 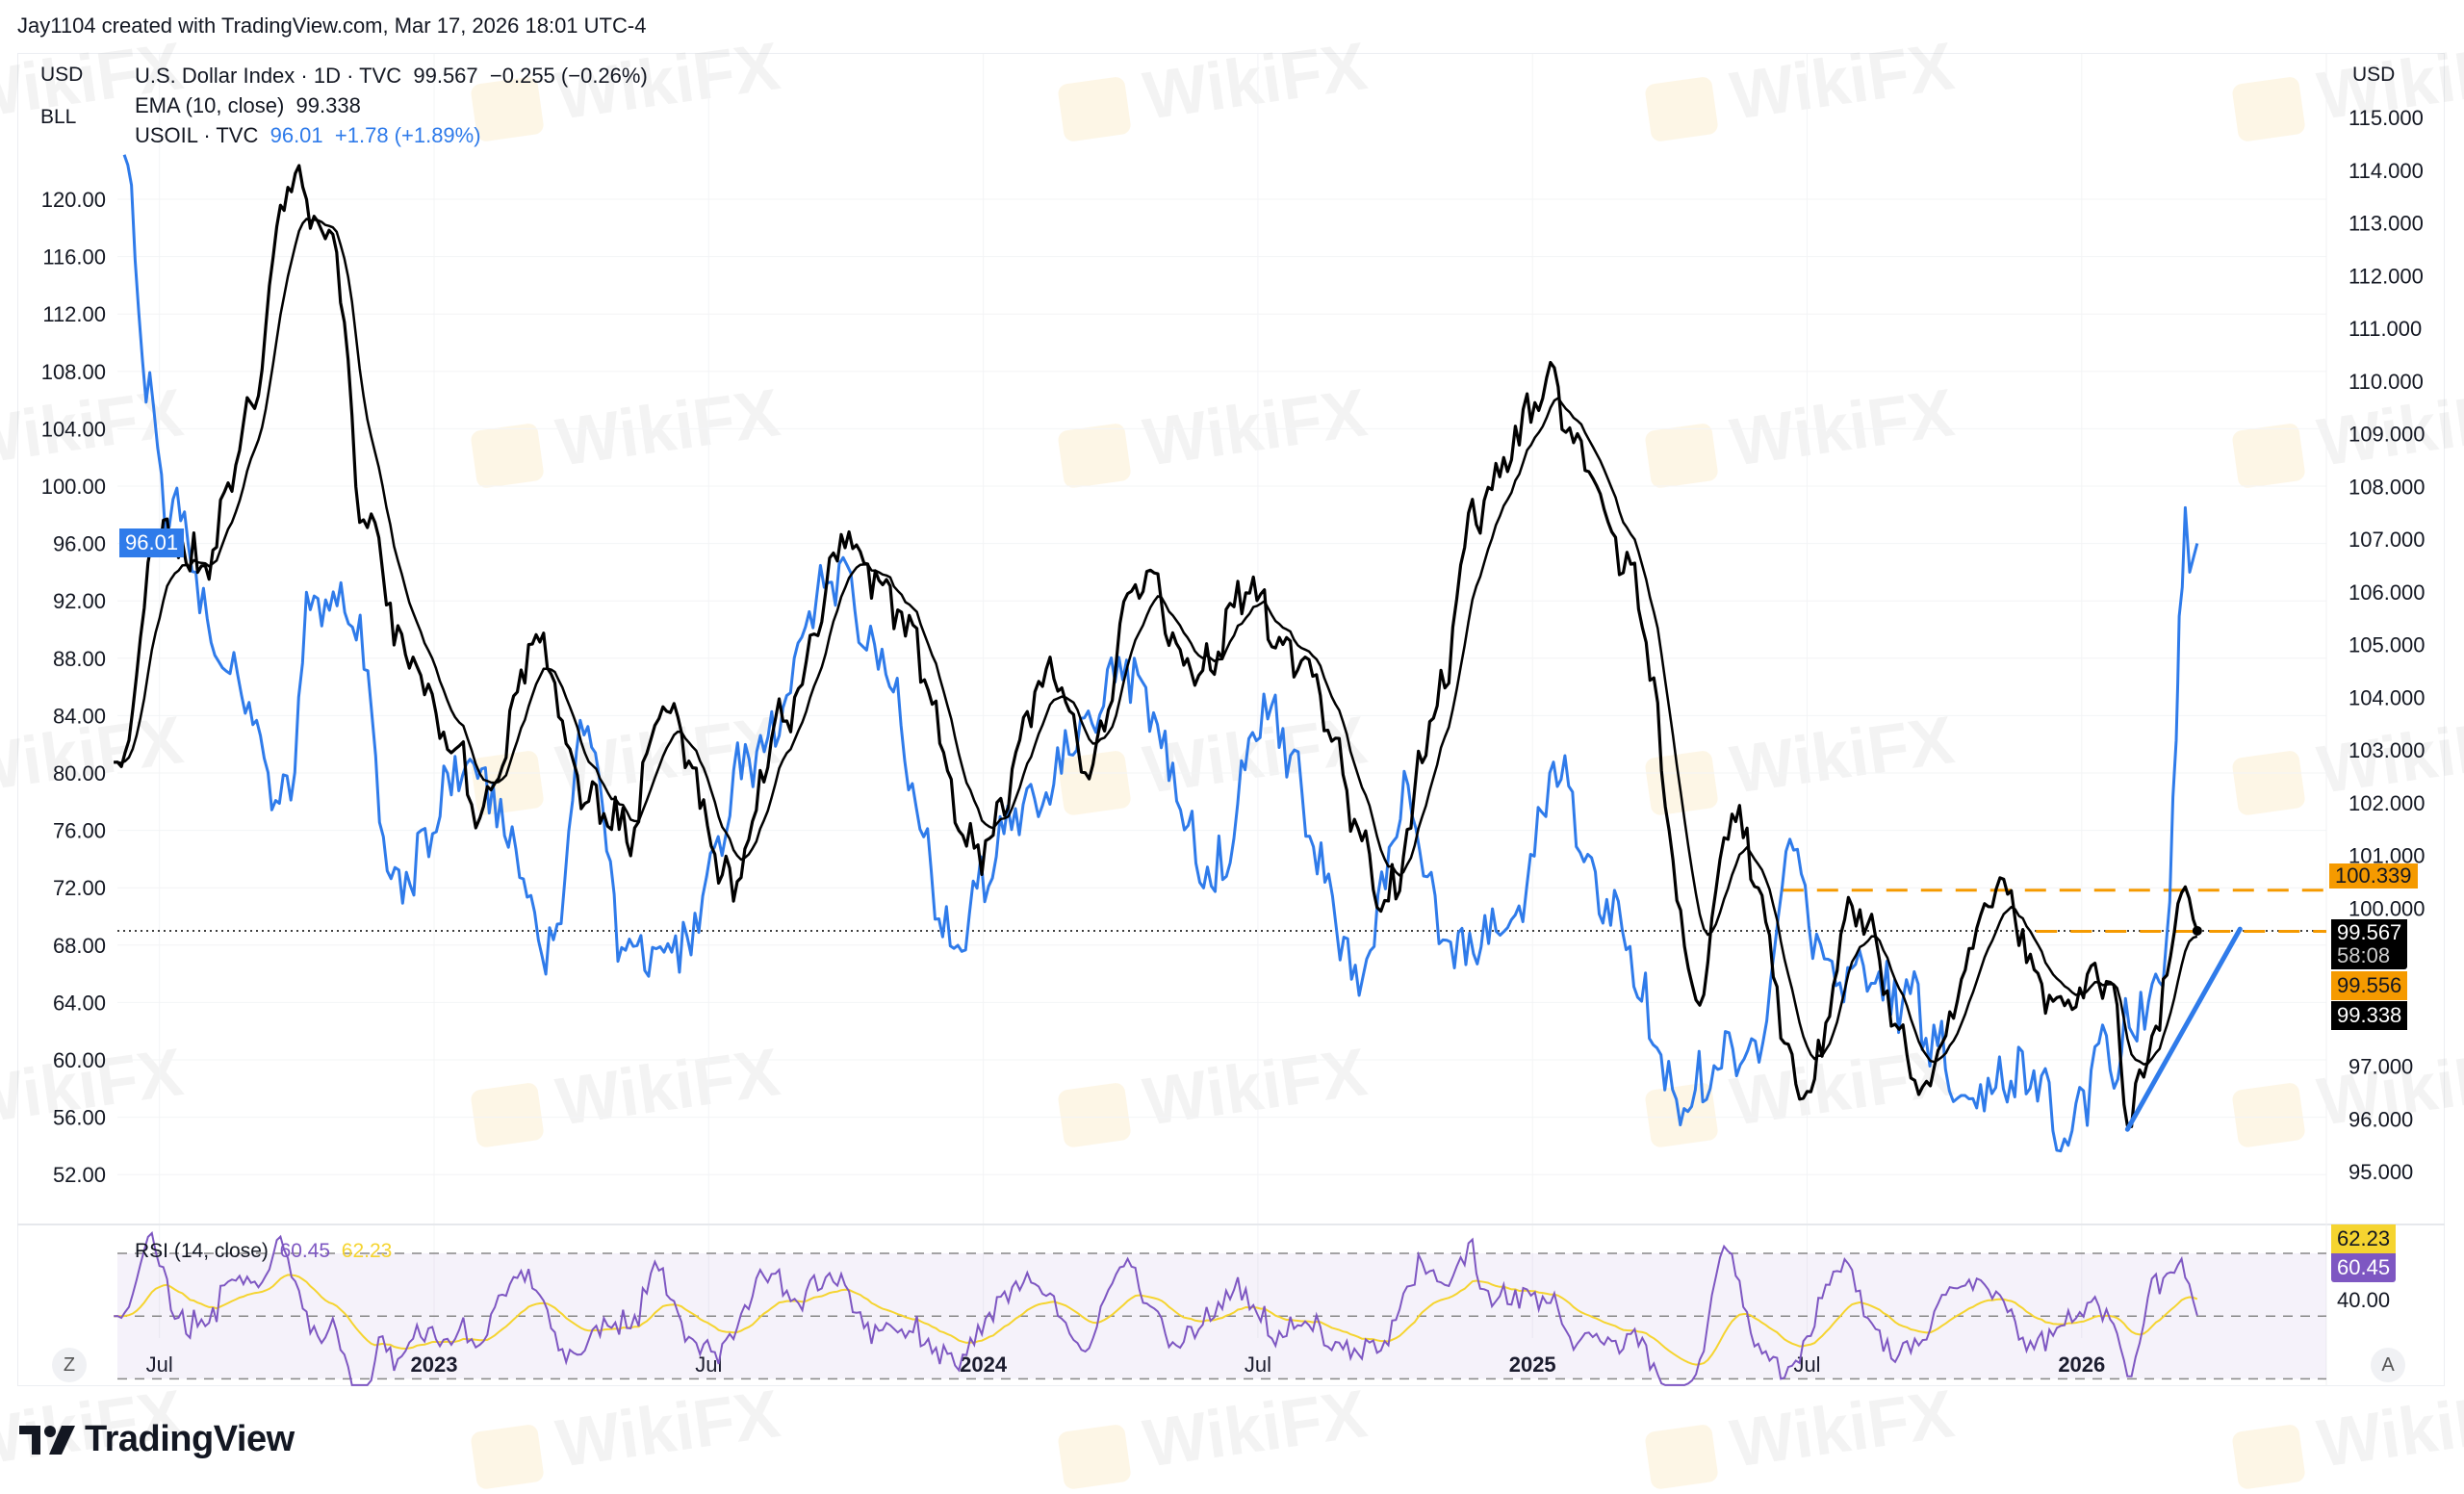 What do you see at coordinates (210, 105) in the screenshot?
I see `ema-label: EMA (10, close)` at bounding box center [210, 105].